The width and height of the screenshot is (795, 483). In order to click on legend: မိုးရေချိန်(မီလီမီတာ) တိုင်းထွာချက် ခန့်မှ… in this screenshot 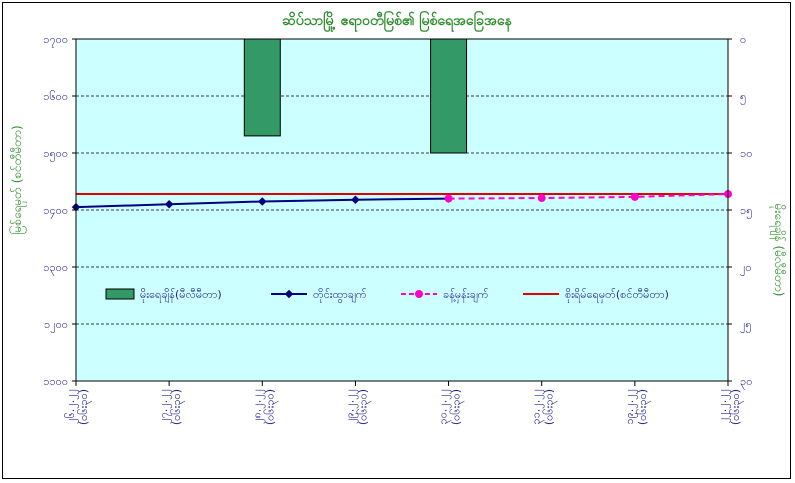, I will do `click(387, 295)`.